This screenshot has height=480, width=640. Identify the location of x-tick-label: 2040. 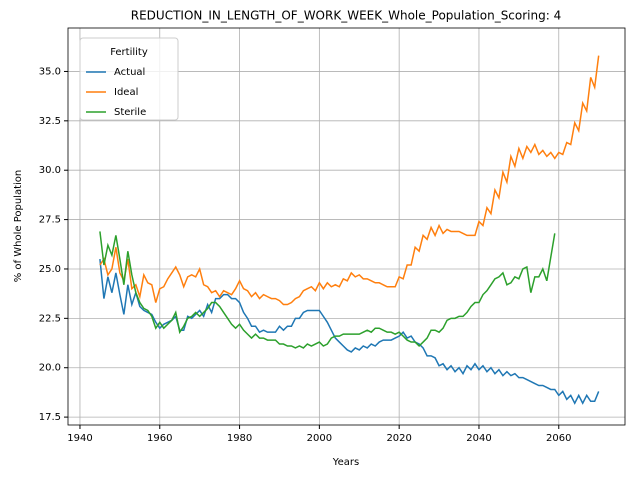
(478, 438).